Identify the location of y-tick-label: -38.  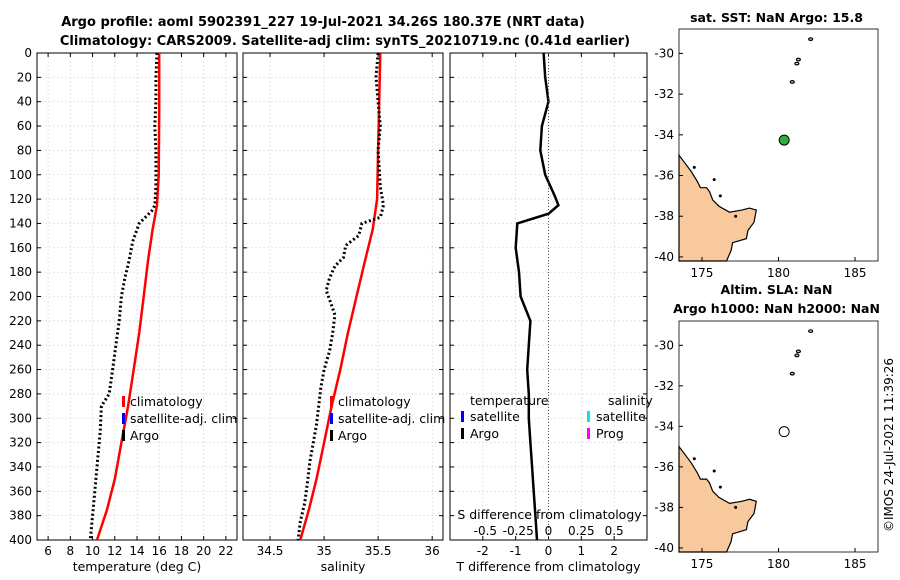
(664, 507).